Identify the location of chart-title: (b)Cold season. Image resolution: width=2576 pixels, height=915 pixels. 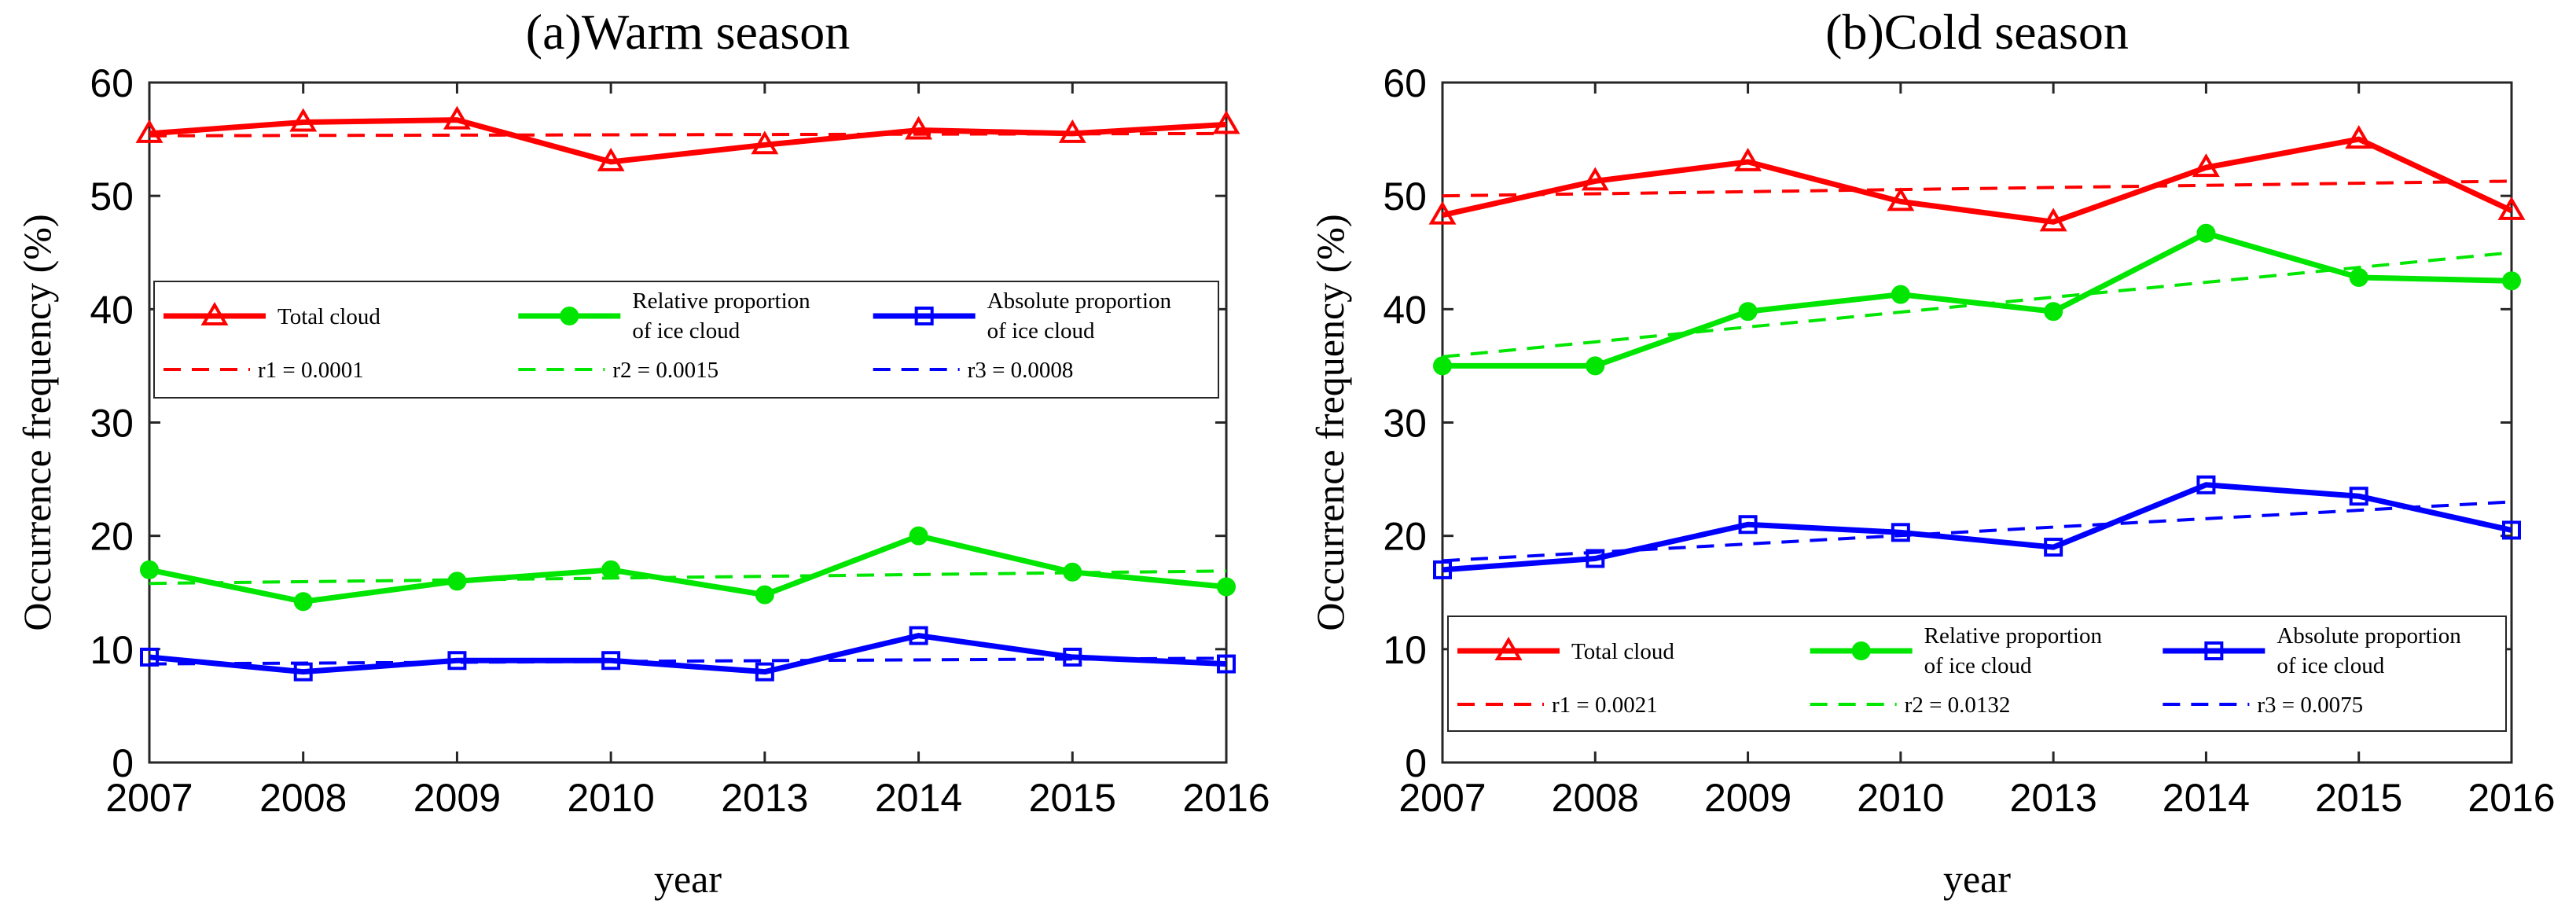
(1977, 32).